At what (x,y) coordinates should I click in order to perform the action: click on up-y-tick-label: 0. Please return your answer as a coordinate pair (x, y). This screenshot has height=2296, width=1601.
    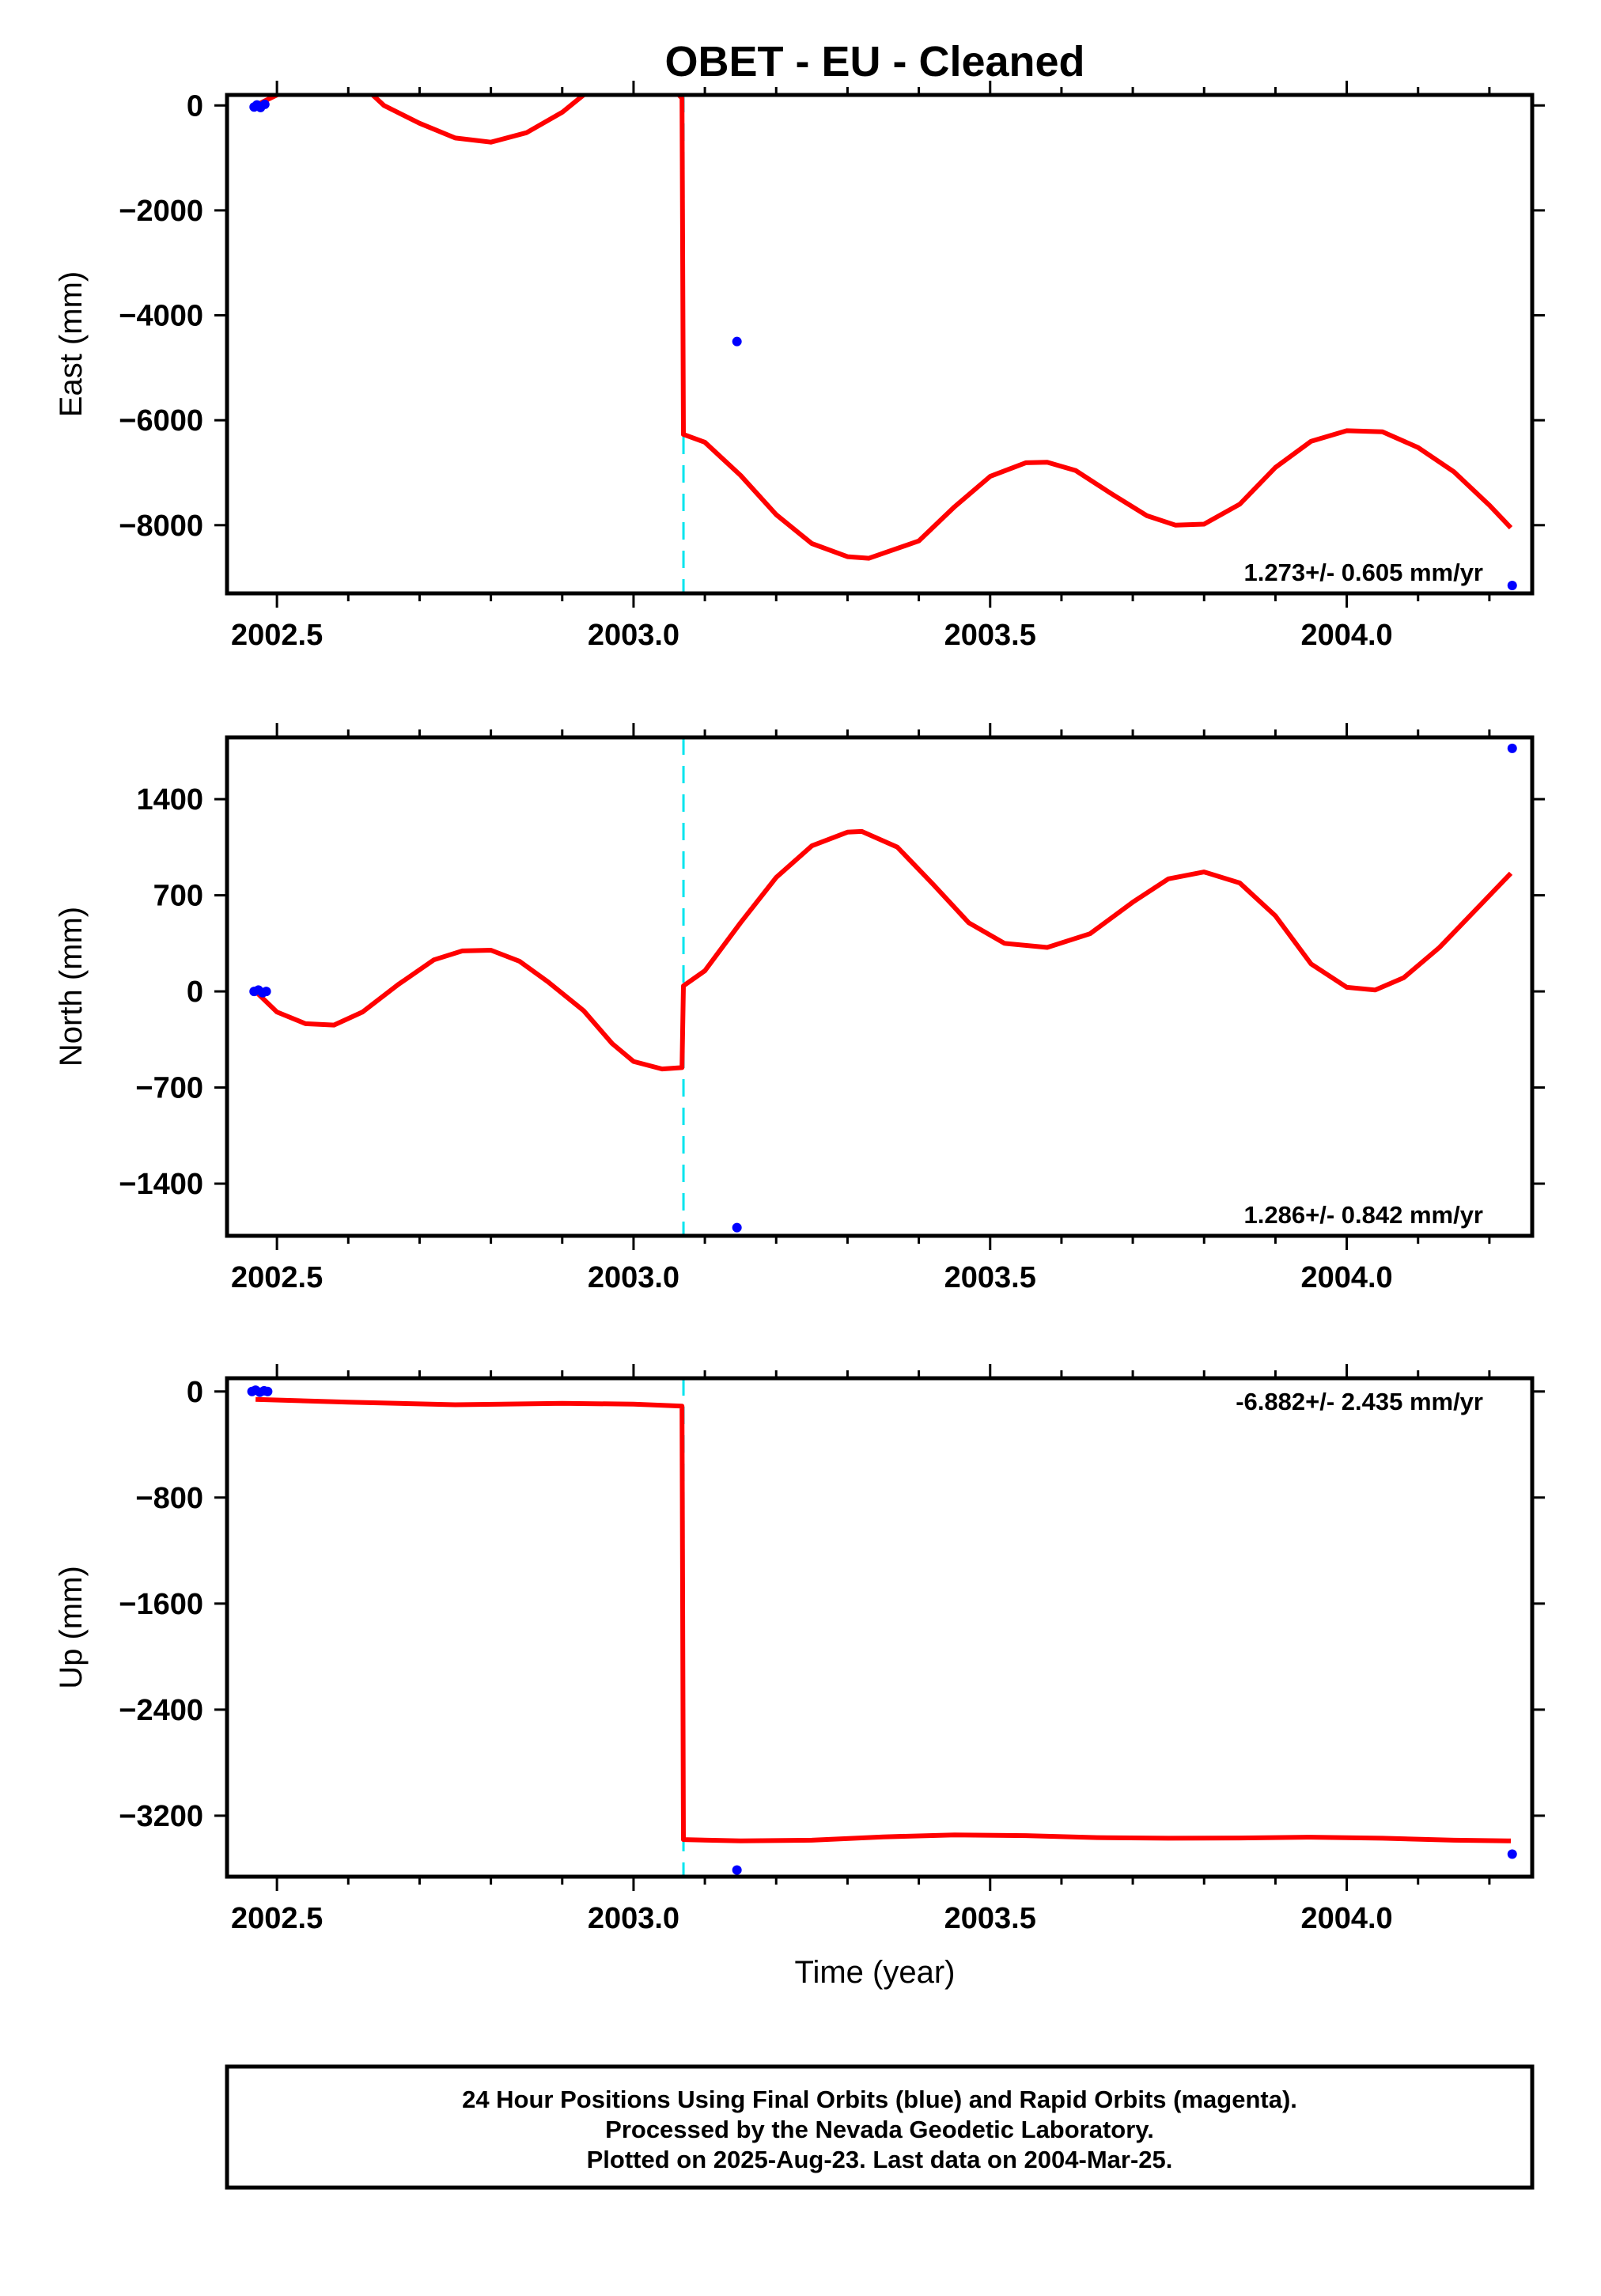
    Looking at the image, I should click on (195, 1392).